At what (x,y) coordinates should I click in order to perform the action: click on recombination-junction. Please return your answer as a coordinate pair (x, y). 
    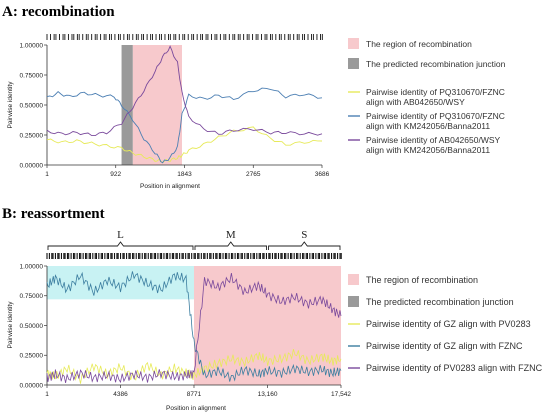
    Looking at the image, I should click on (127, 105).